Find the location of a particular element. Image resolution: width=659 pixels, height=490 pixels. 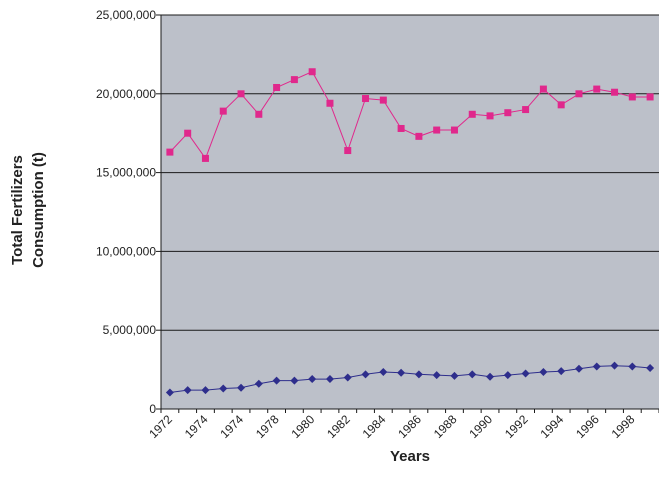

x-tick-label: 1994 is located at coordinates (552, 426).